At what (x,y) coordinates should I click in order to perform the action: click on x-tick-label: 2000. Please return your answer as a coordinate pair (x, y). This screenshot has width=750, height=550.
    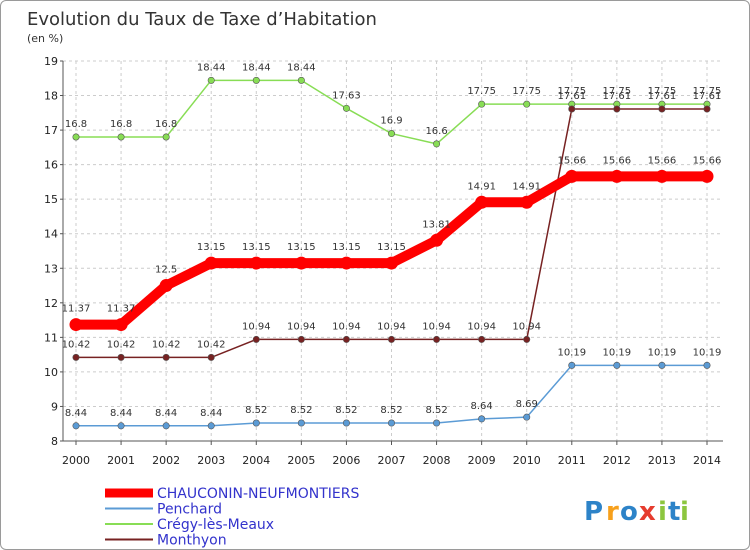
    Looking at the image, I should click on (76, 460).